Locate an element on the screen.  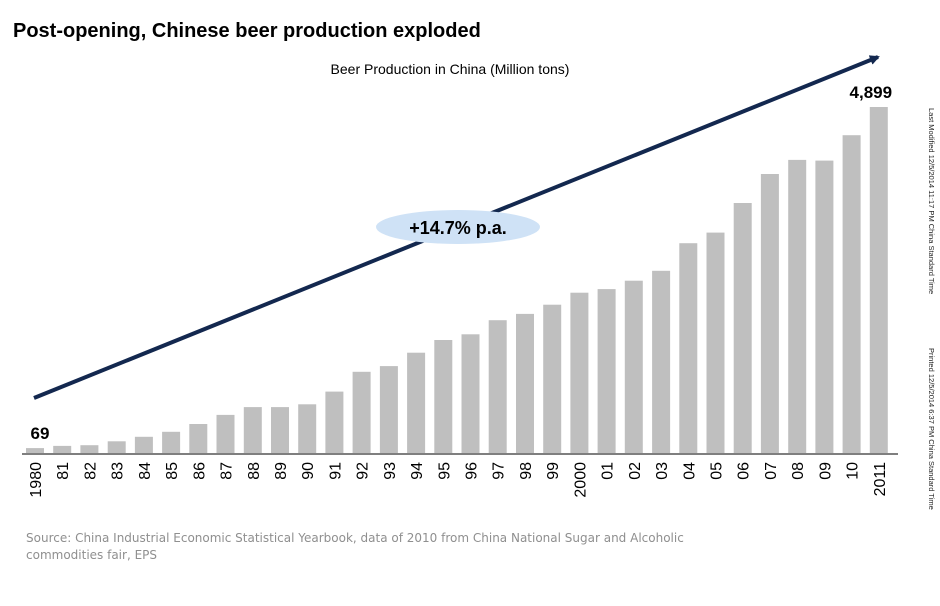
x-tick-87: 87 is located at coordinates (227, 471).